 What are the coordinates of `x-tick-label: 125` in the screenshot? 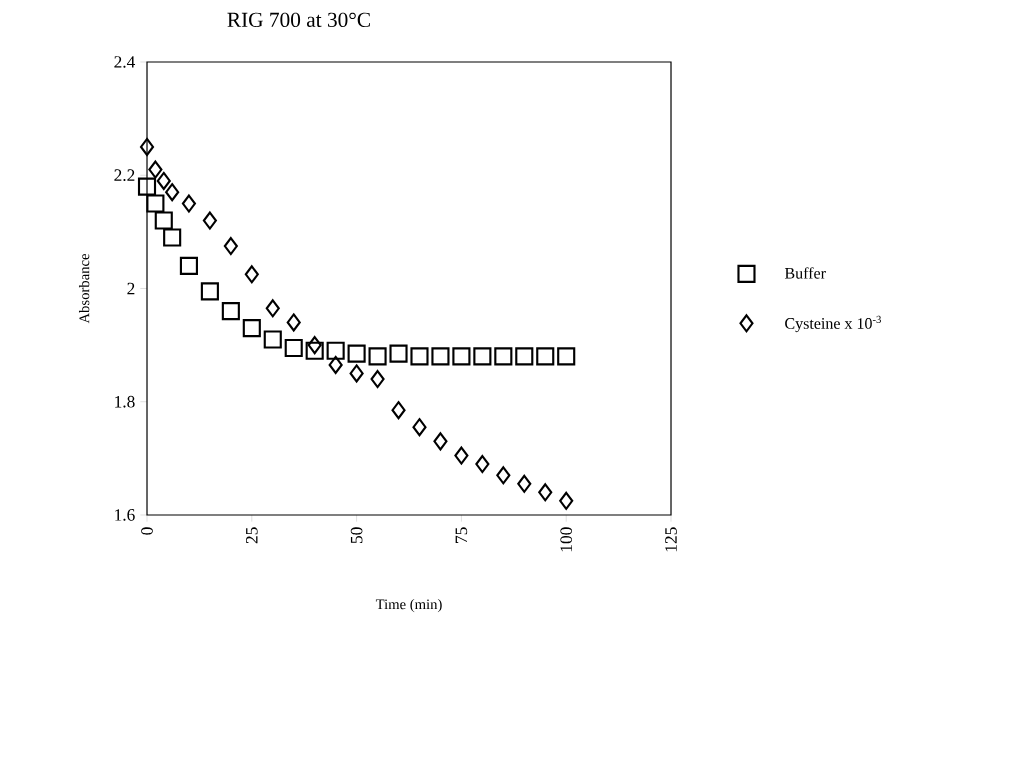 It's located at (671, 539).